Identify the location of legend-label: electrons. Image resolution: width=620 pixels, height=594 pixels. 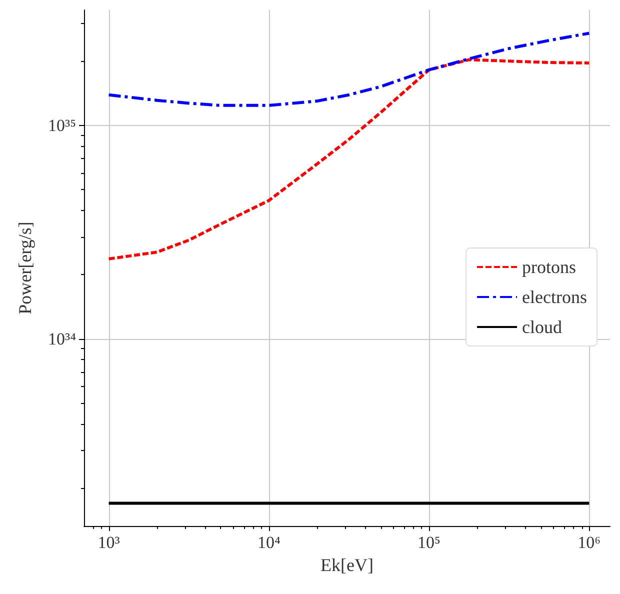
(554, 297).